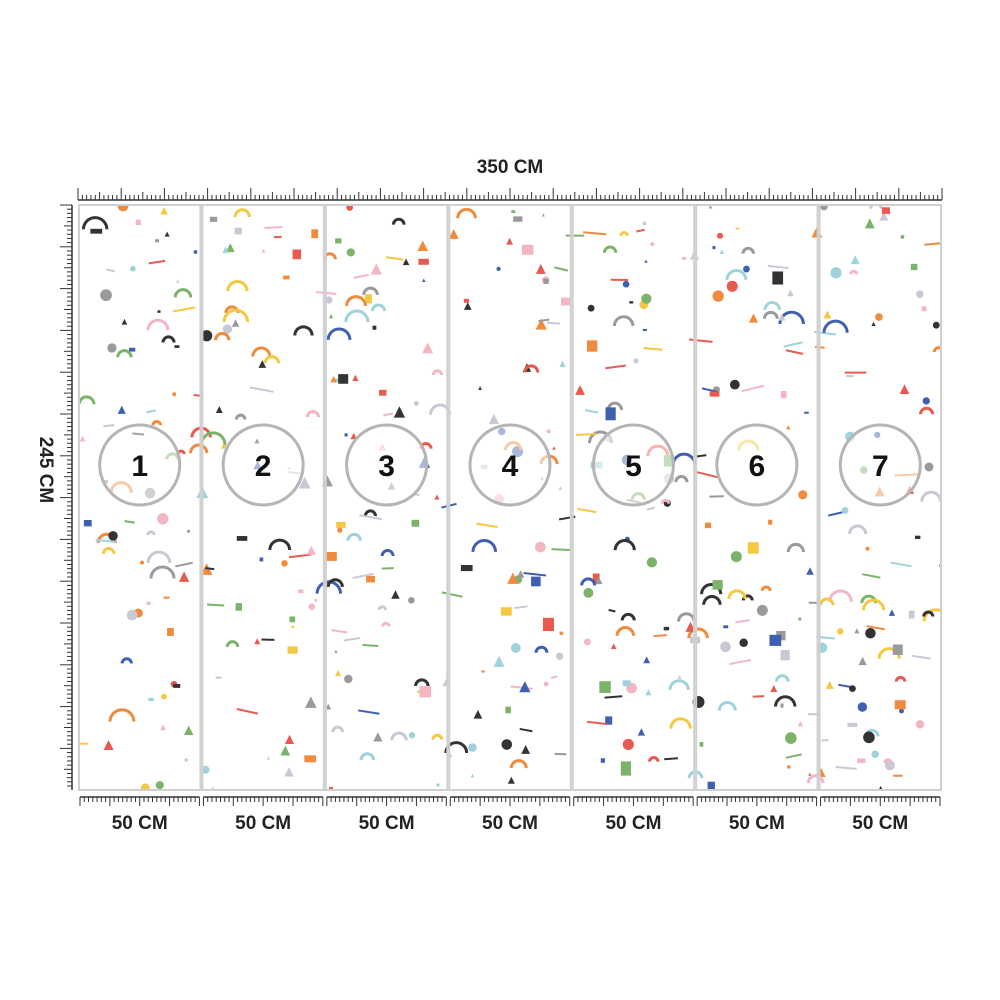 This screenshot has height=1000, width=1000. What do you see at coordinates (387, 465) in the screenshot?
I see `panel-circle` at bounding box center [387, 465].